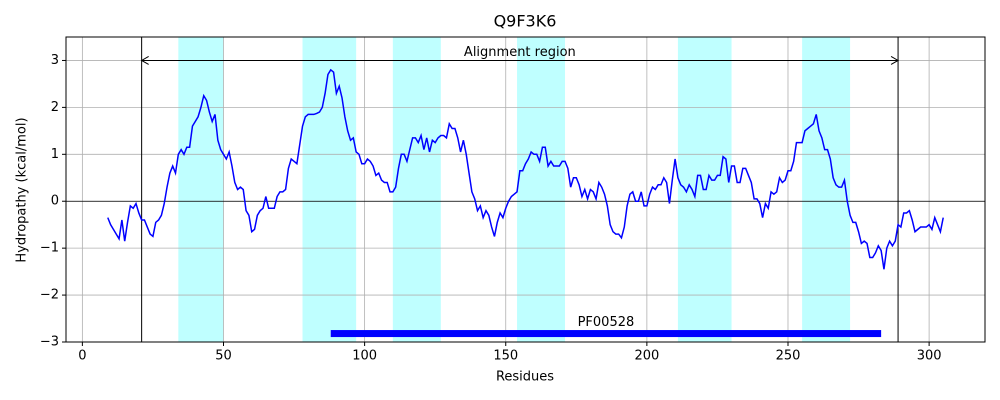 This screenshot has width=1000, height=400. What do you see at coordinates (525, 21) in the screenshot?
I see `chart-title: Q9F3K6` at bounding box center [525, 21].